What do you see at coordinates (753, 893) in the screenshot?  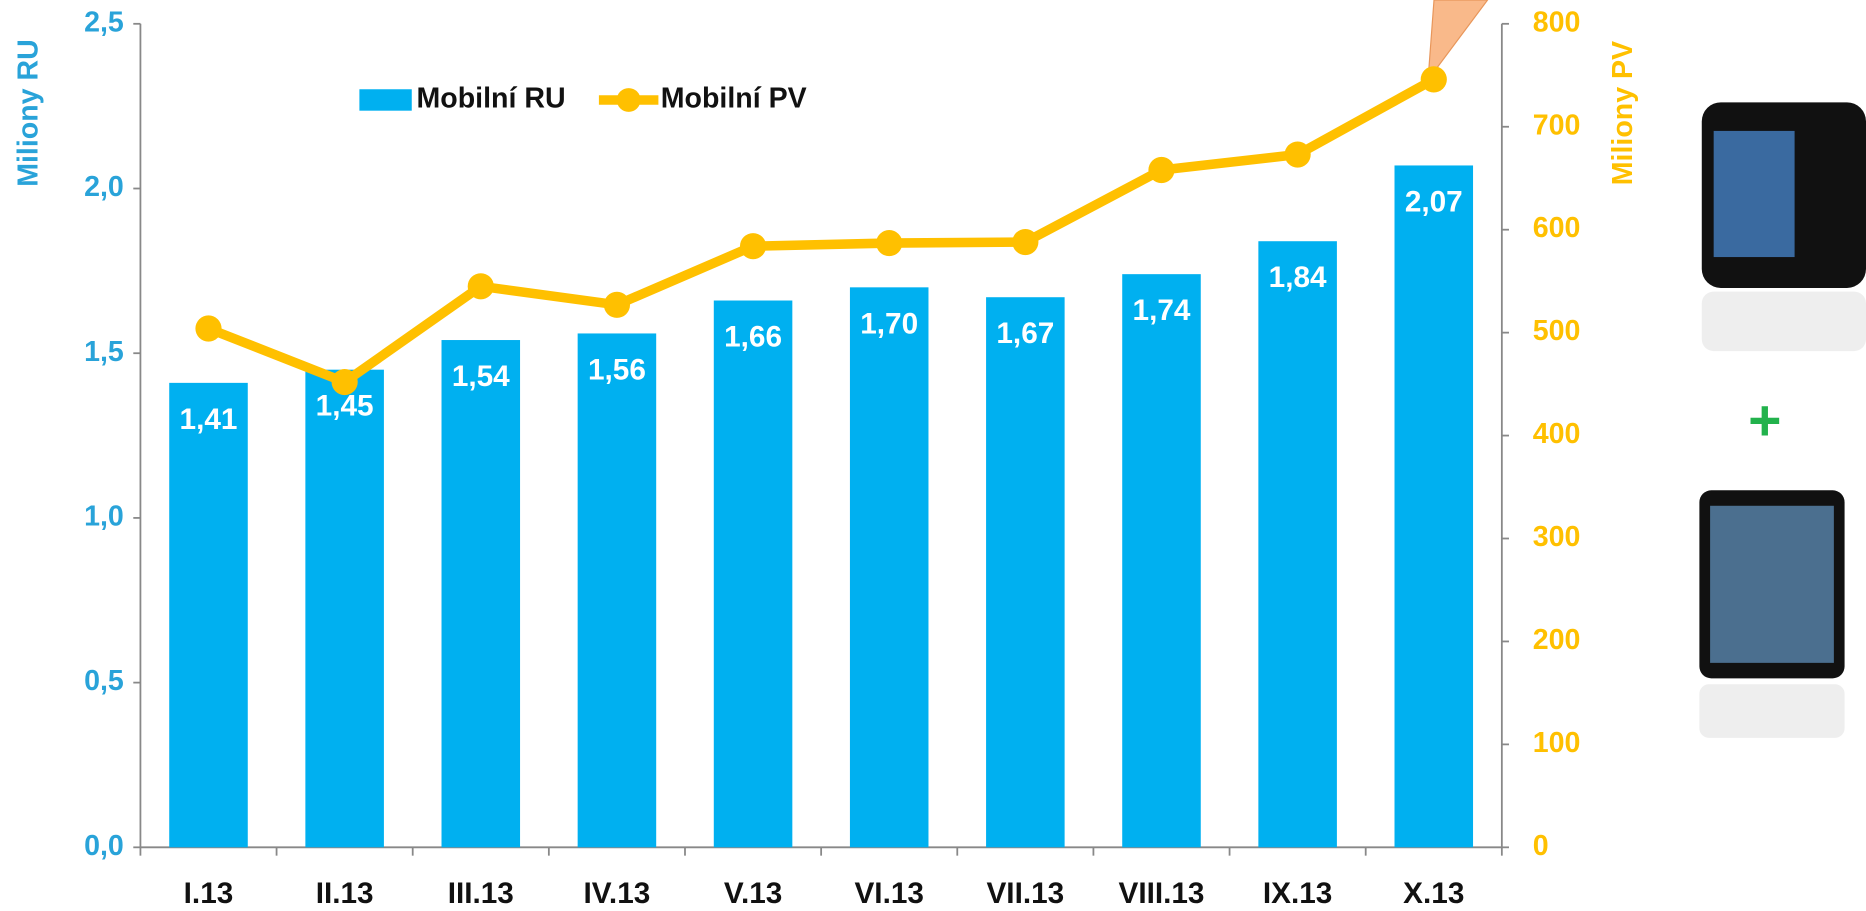 I see `x-tick-label: V.13` at bounding box center [753, 893].